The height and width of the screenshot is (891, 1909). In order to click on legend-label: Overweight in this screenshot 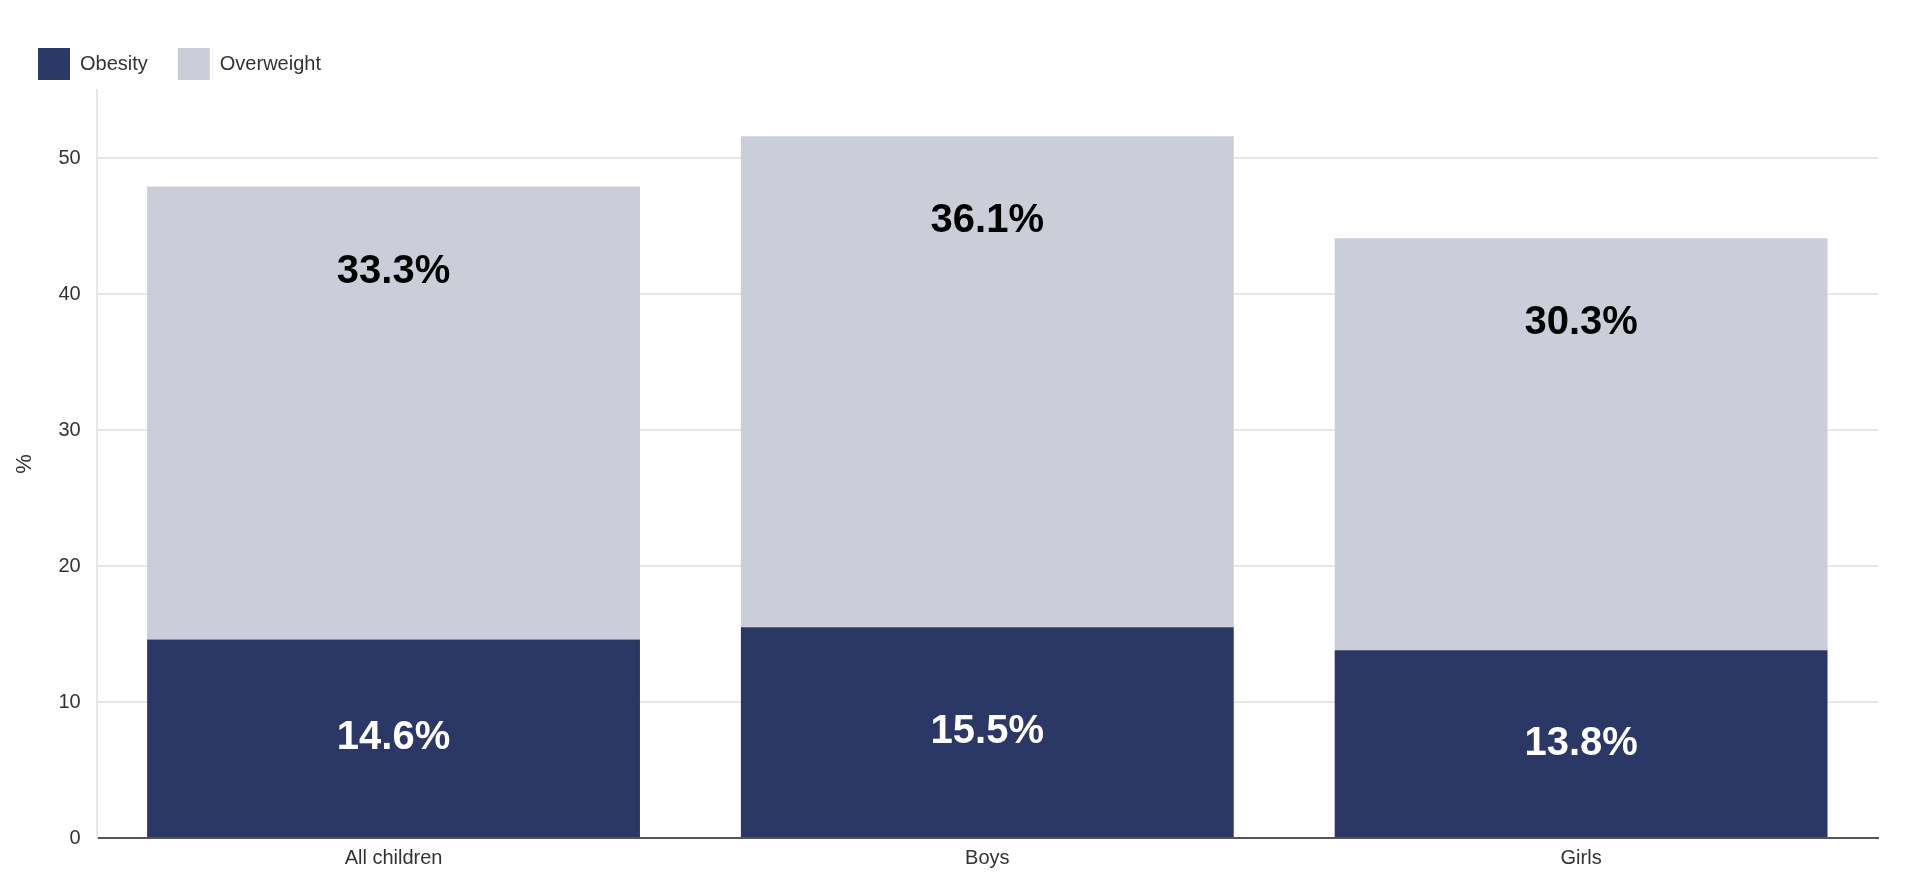, I will do `click(270, 62)`.